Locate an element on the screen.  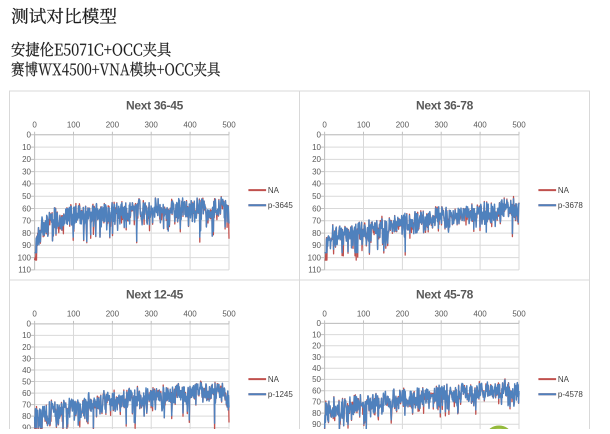
svg-text: p-1245 is located at coordinates (280, 394).